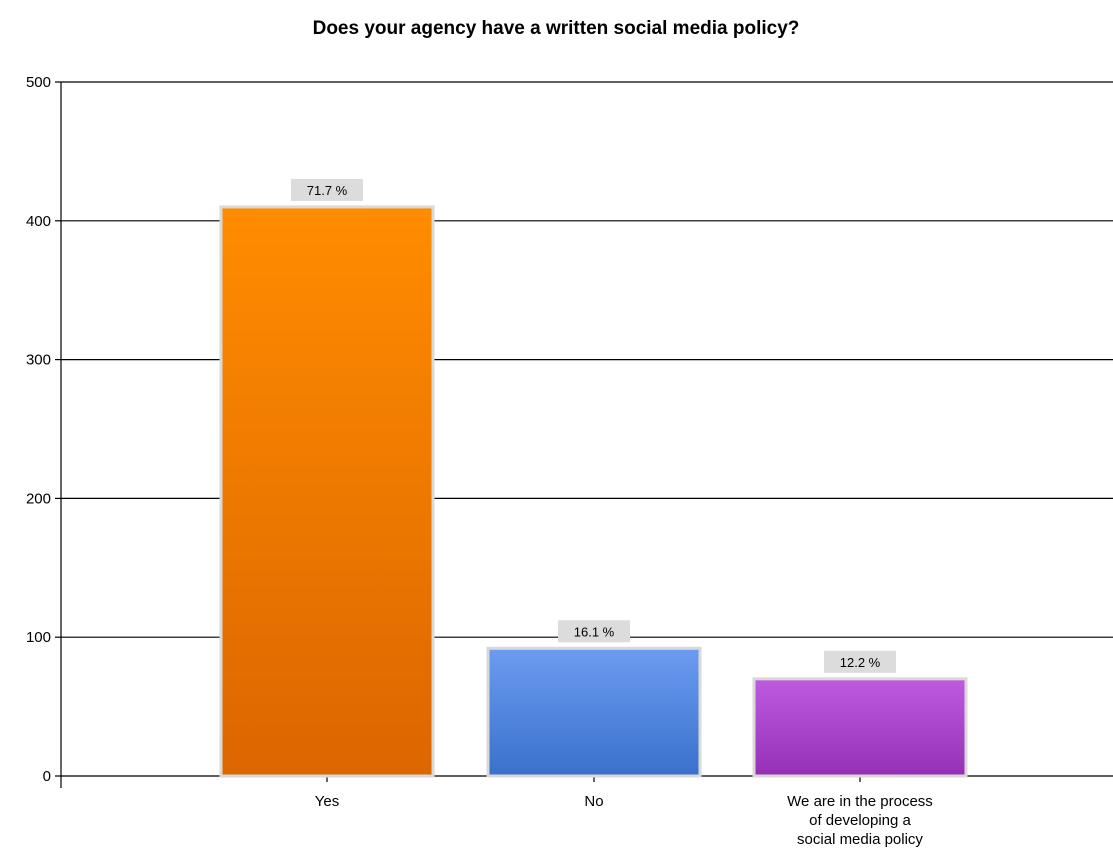 The image size is (1113, 854). I want to click on category-label-0: Yes, so click(327, 801).